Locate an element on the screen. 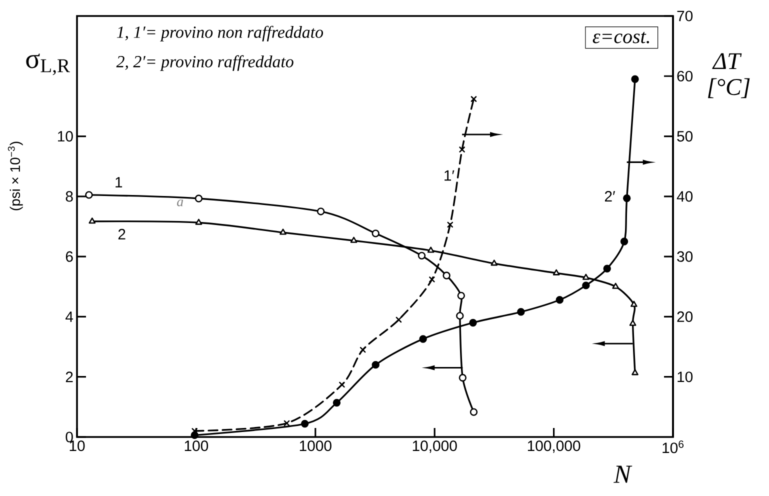 The height and width of the screenshot is (496, 769). x-tick-label: 100,000 is located at coordinates (554, 446).